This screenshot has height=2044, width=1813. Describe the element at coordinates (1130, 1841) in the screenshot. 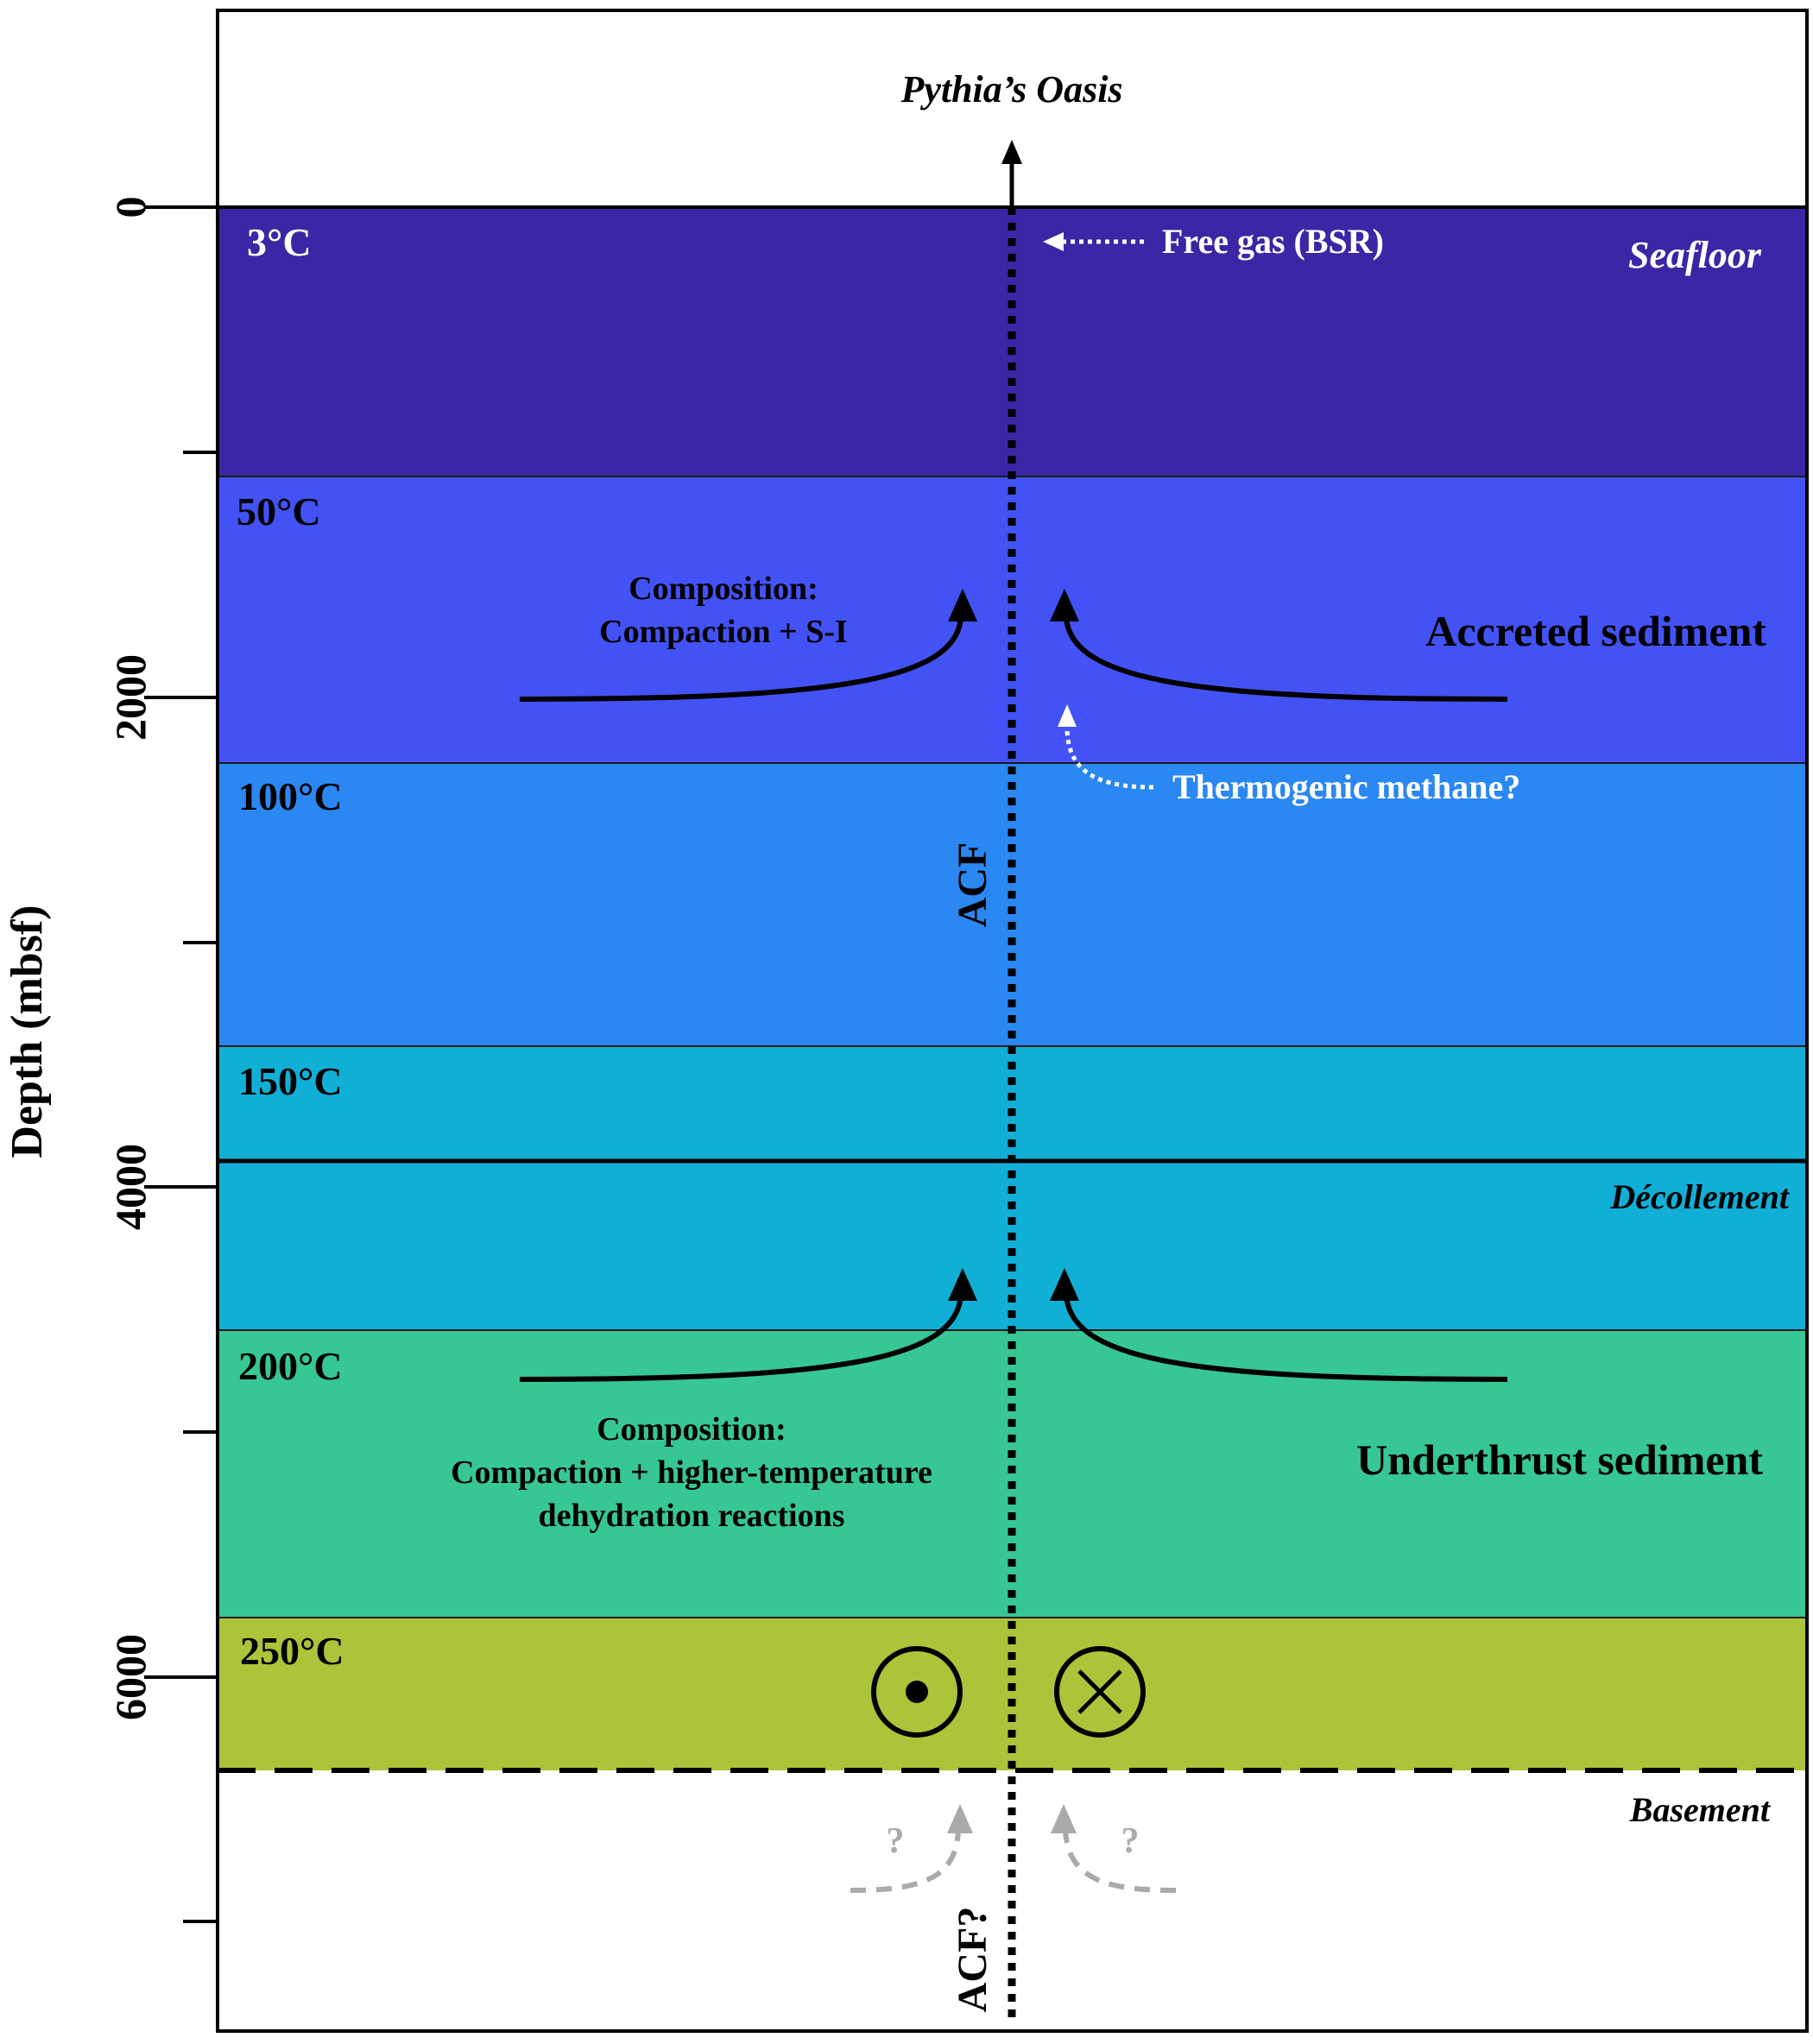

I see `basement-right-question: ?` at that location.